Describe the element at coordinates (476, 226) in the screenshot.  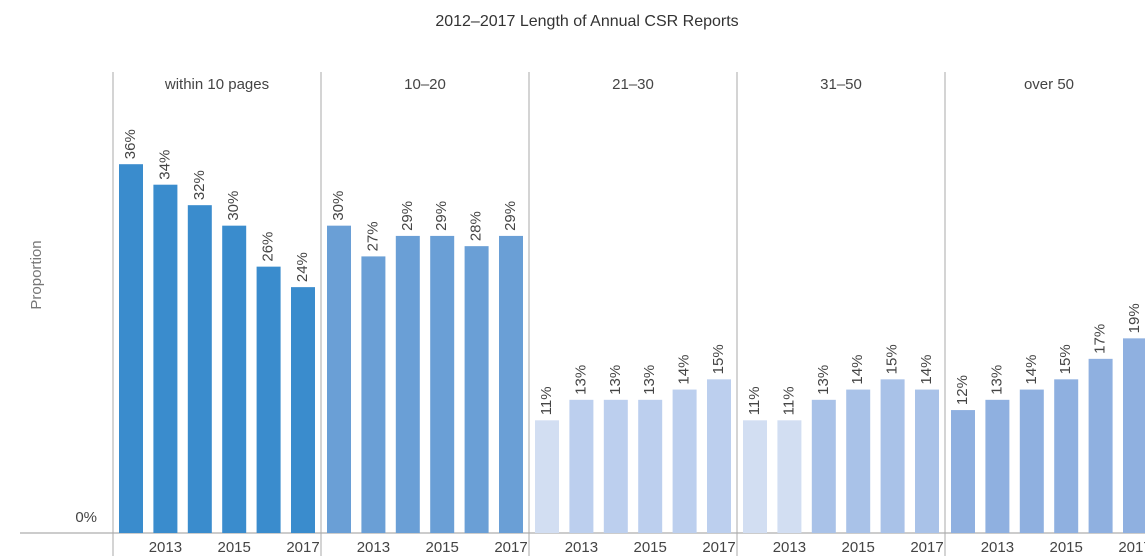
I see `value-label: 28%` at that location.